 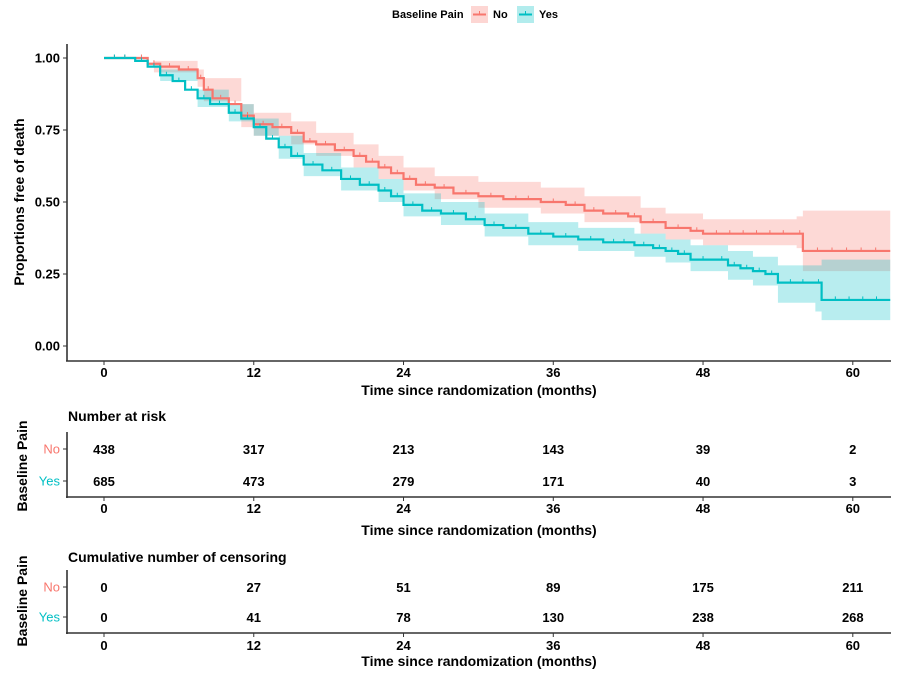 I want to click on table-cell: 89, so click(x=553, y=587).